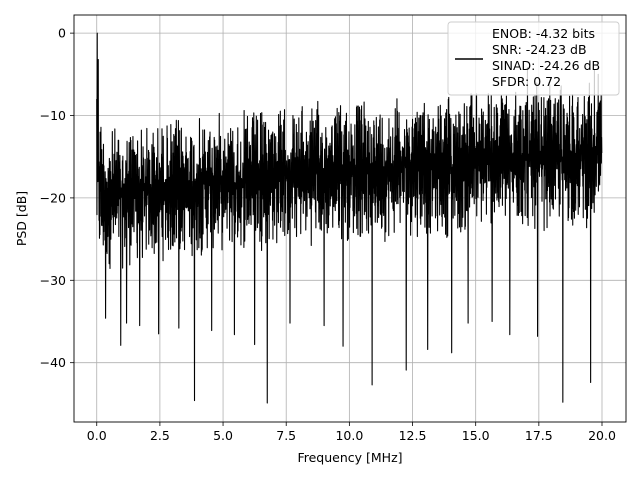 The height and width of the screenshot is (480, 640). Describe the element at coordinates (53, 362) in the screenshot. I see `y-tick-label: −40` at that location.